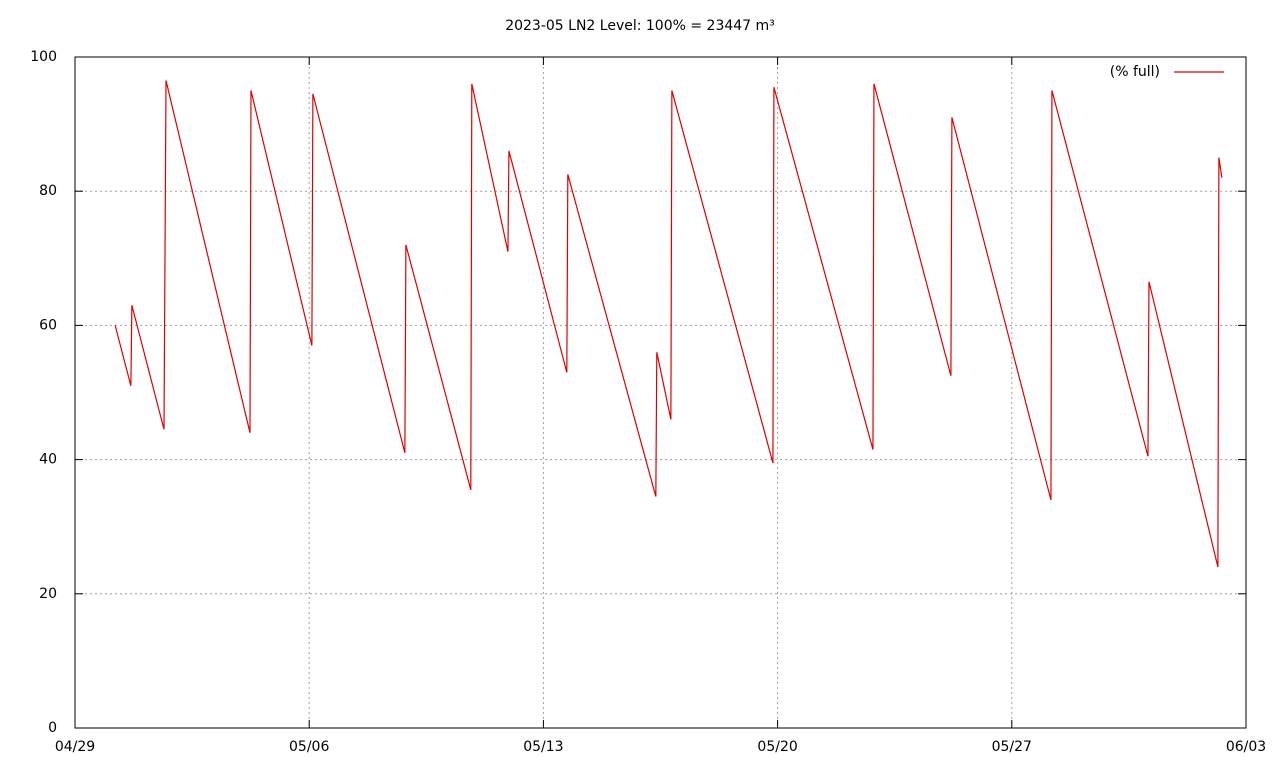 This screenshot has height=768, width=1280. What do you see at coordinates (48, 325) in the screenshot?
I see `y-tick-label: 60` at bounding box center [48, 325].